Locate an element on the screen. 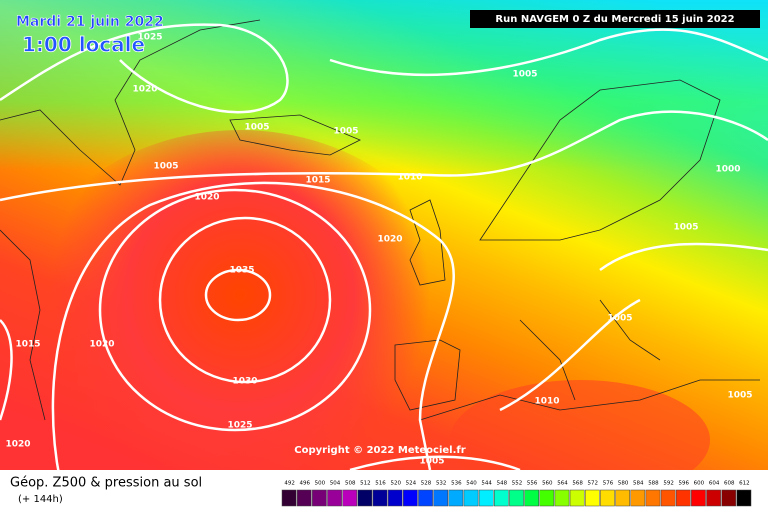 This screenshot has width=768, height=516. copyright: Copyright © 2022 Meteociel.fr is located at coordinates (379, 450).